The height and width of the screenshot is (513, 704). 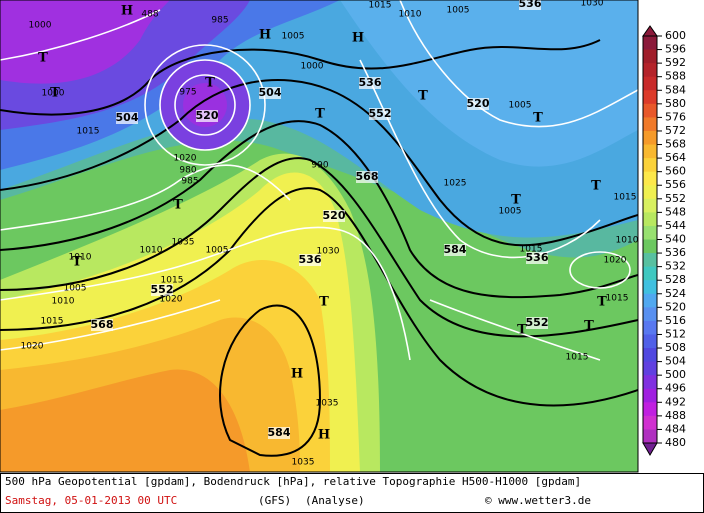 I want to click on contour-label: 568, so click(x=102, y=324).